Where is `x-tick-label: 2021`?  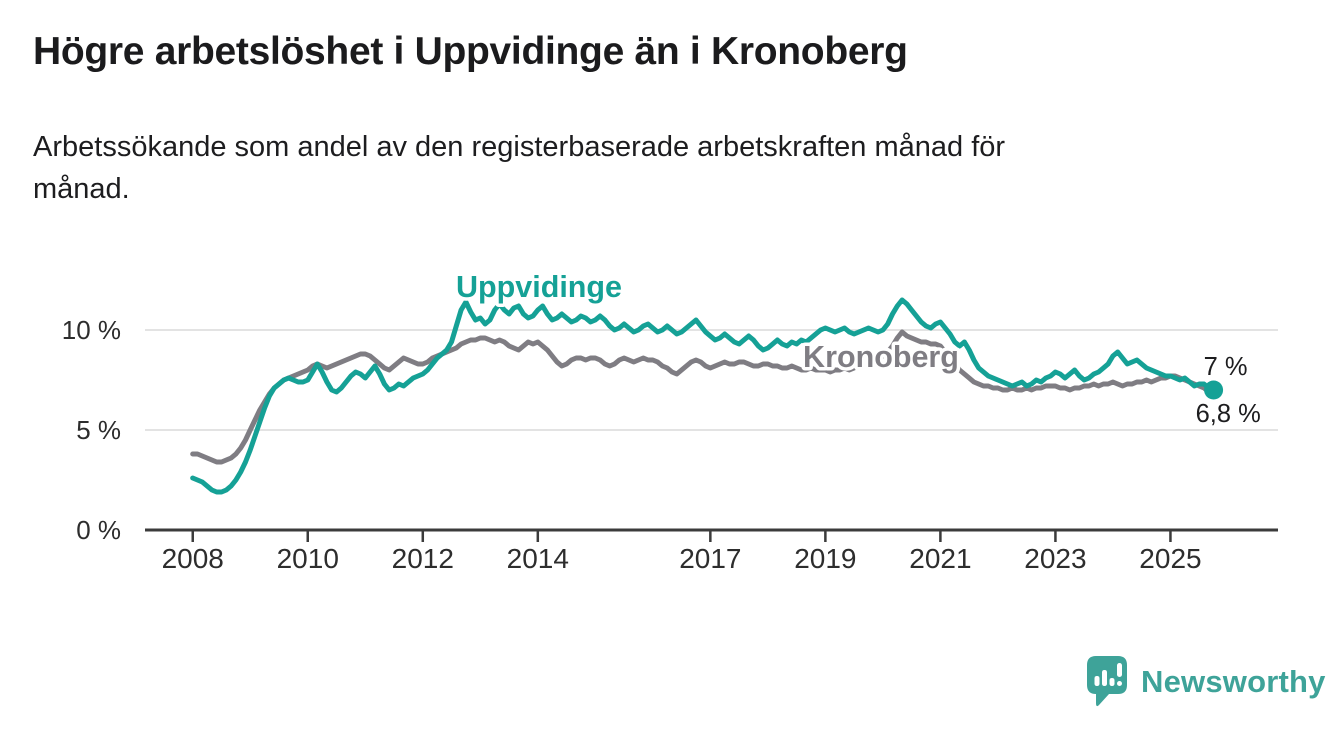
x-tick-label: 2021 is located at coordinates (940, 558).